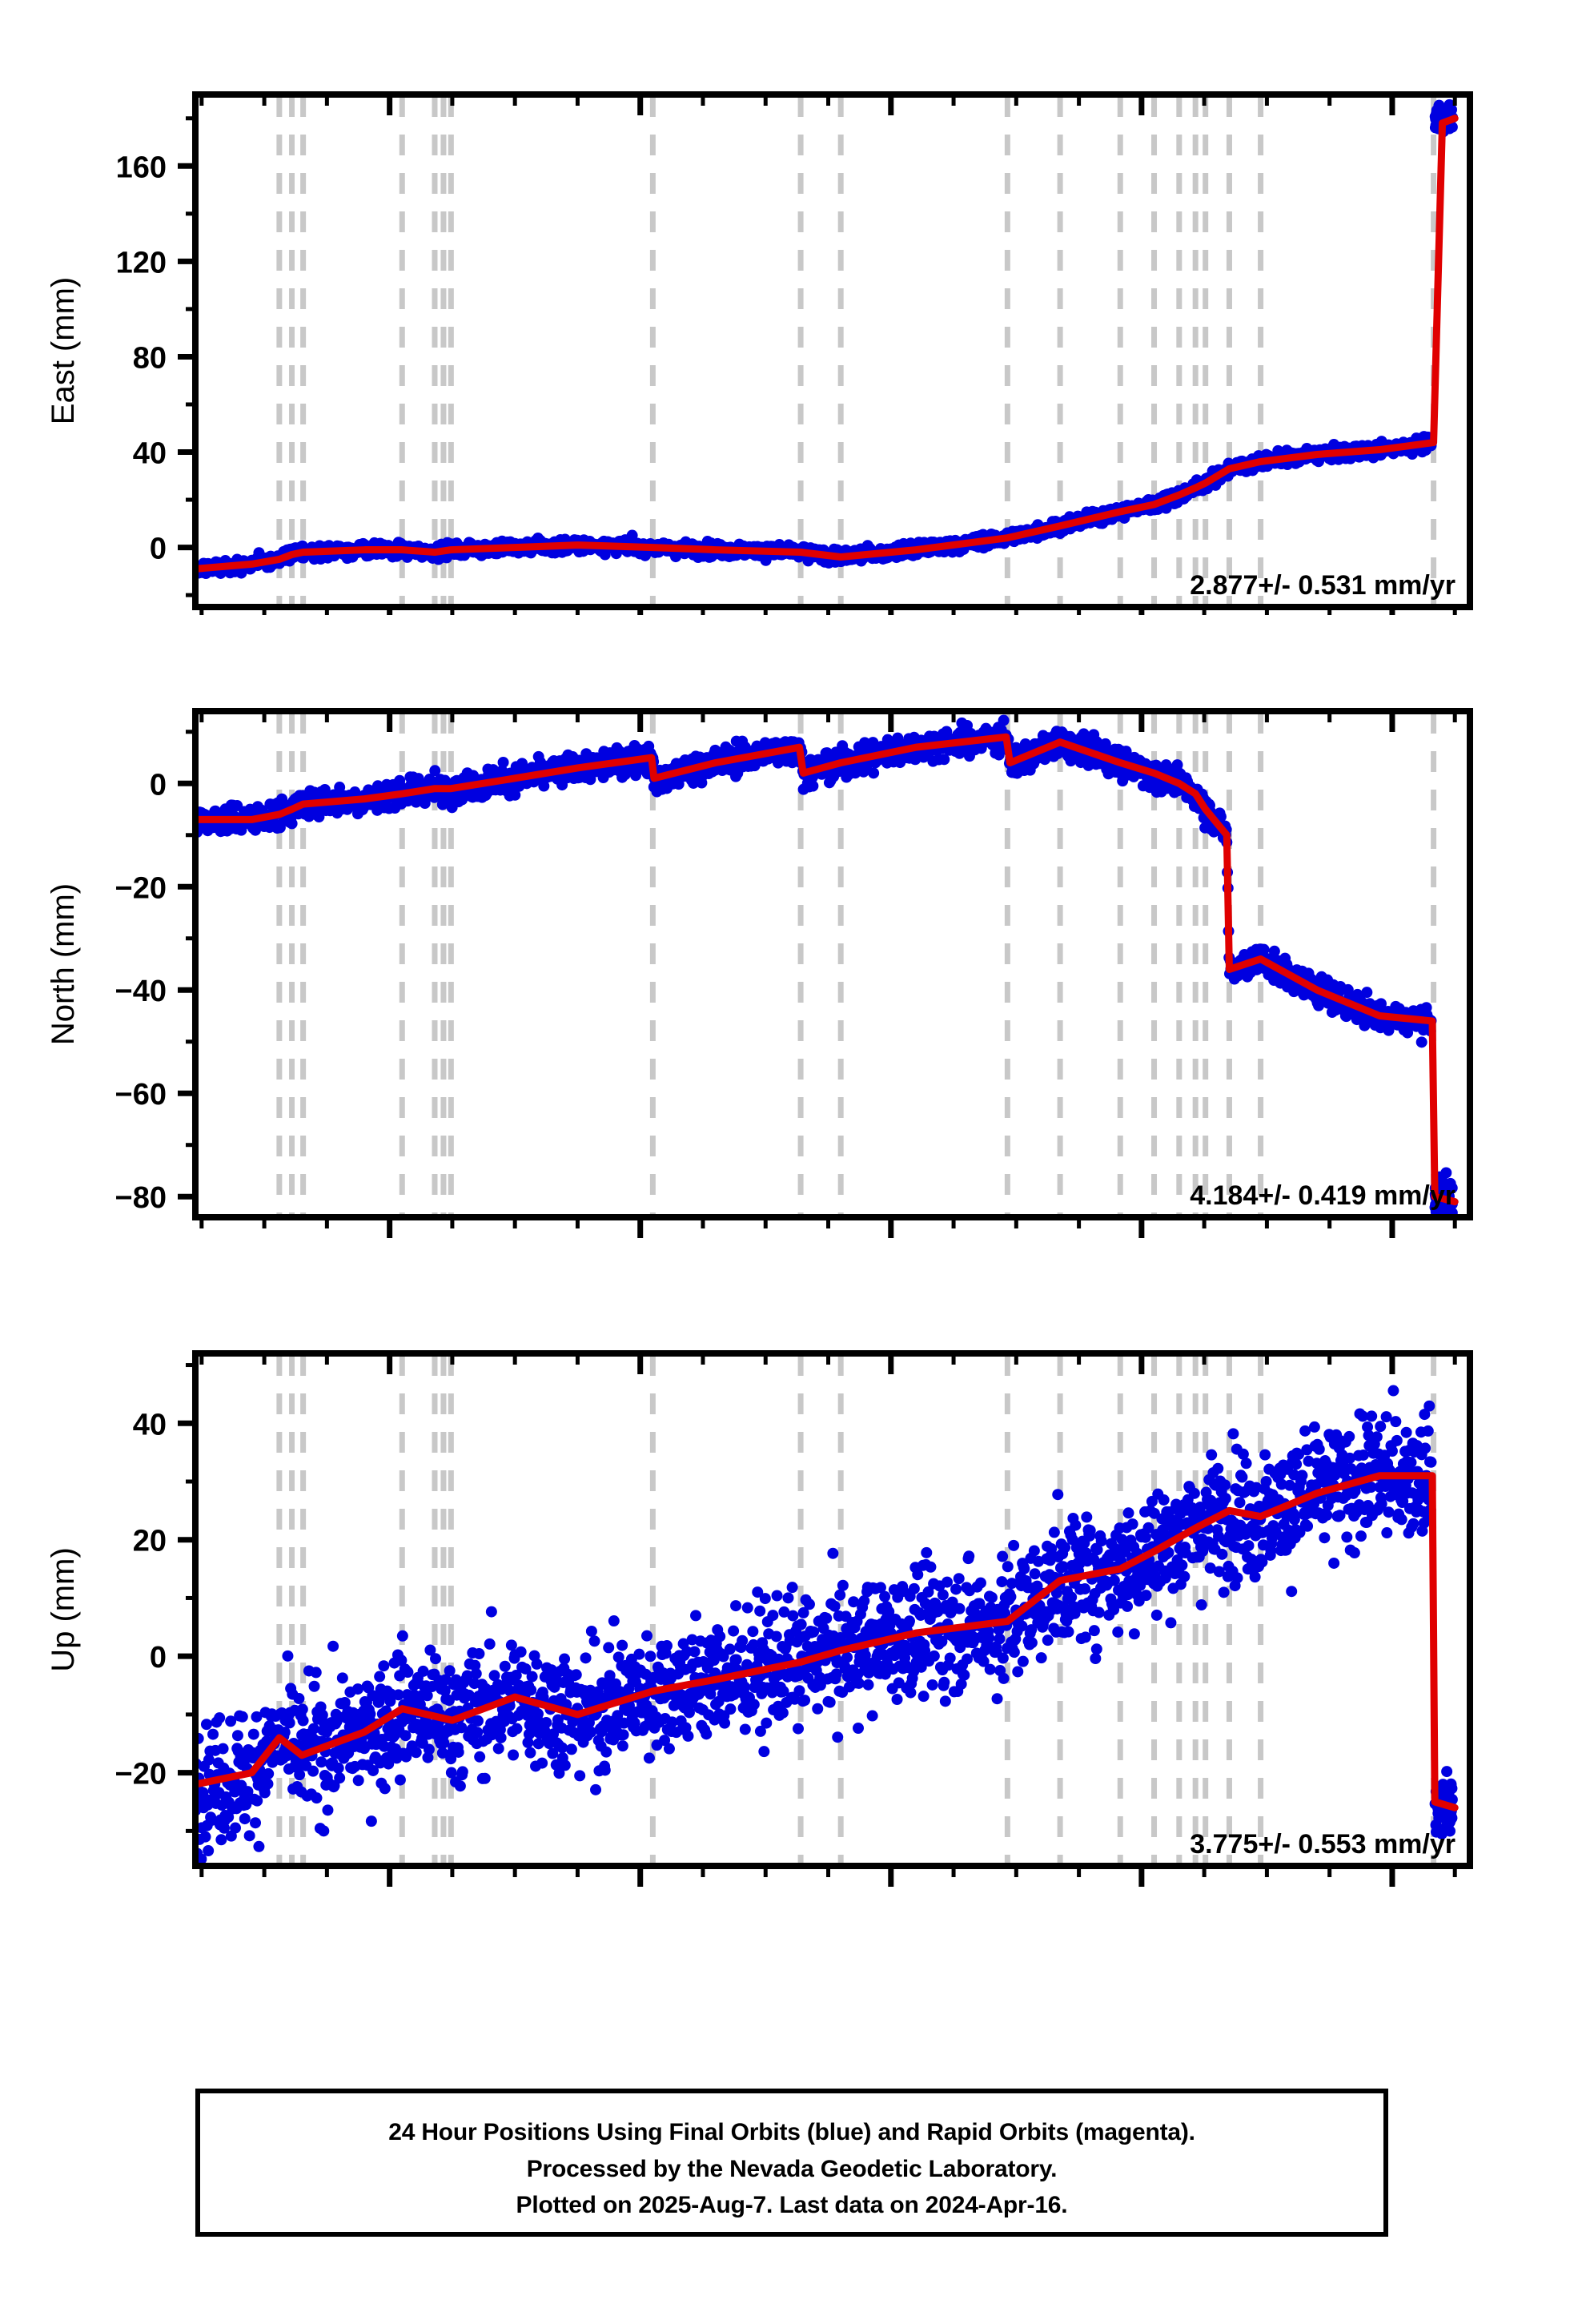 Image resolution: width=1582 pixels, height=2324 pixels. What do you see at coordinates (150, 1541) in the screenshot?
I see `y-tick-label: 20` at bounding box center [150, 1541].